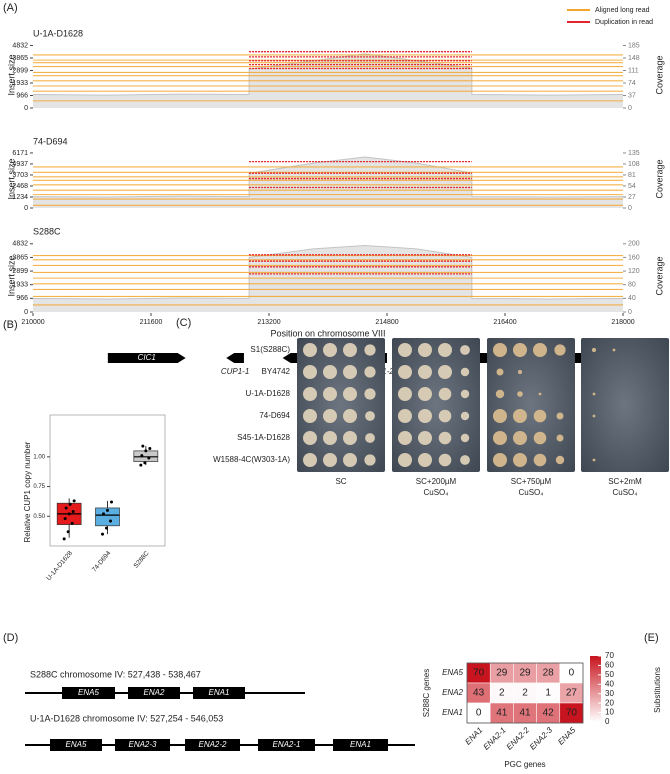 This screenshot has height=774, width=670. I want to click on subplot-title: U-1A-D1628, so click(58, 33).